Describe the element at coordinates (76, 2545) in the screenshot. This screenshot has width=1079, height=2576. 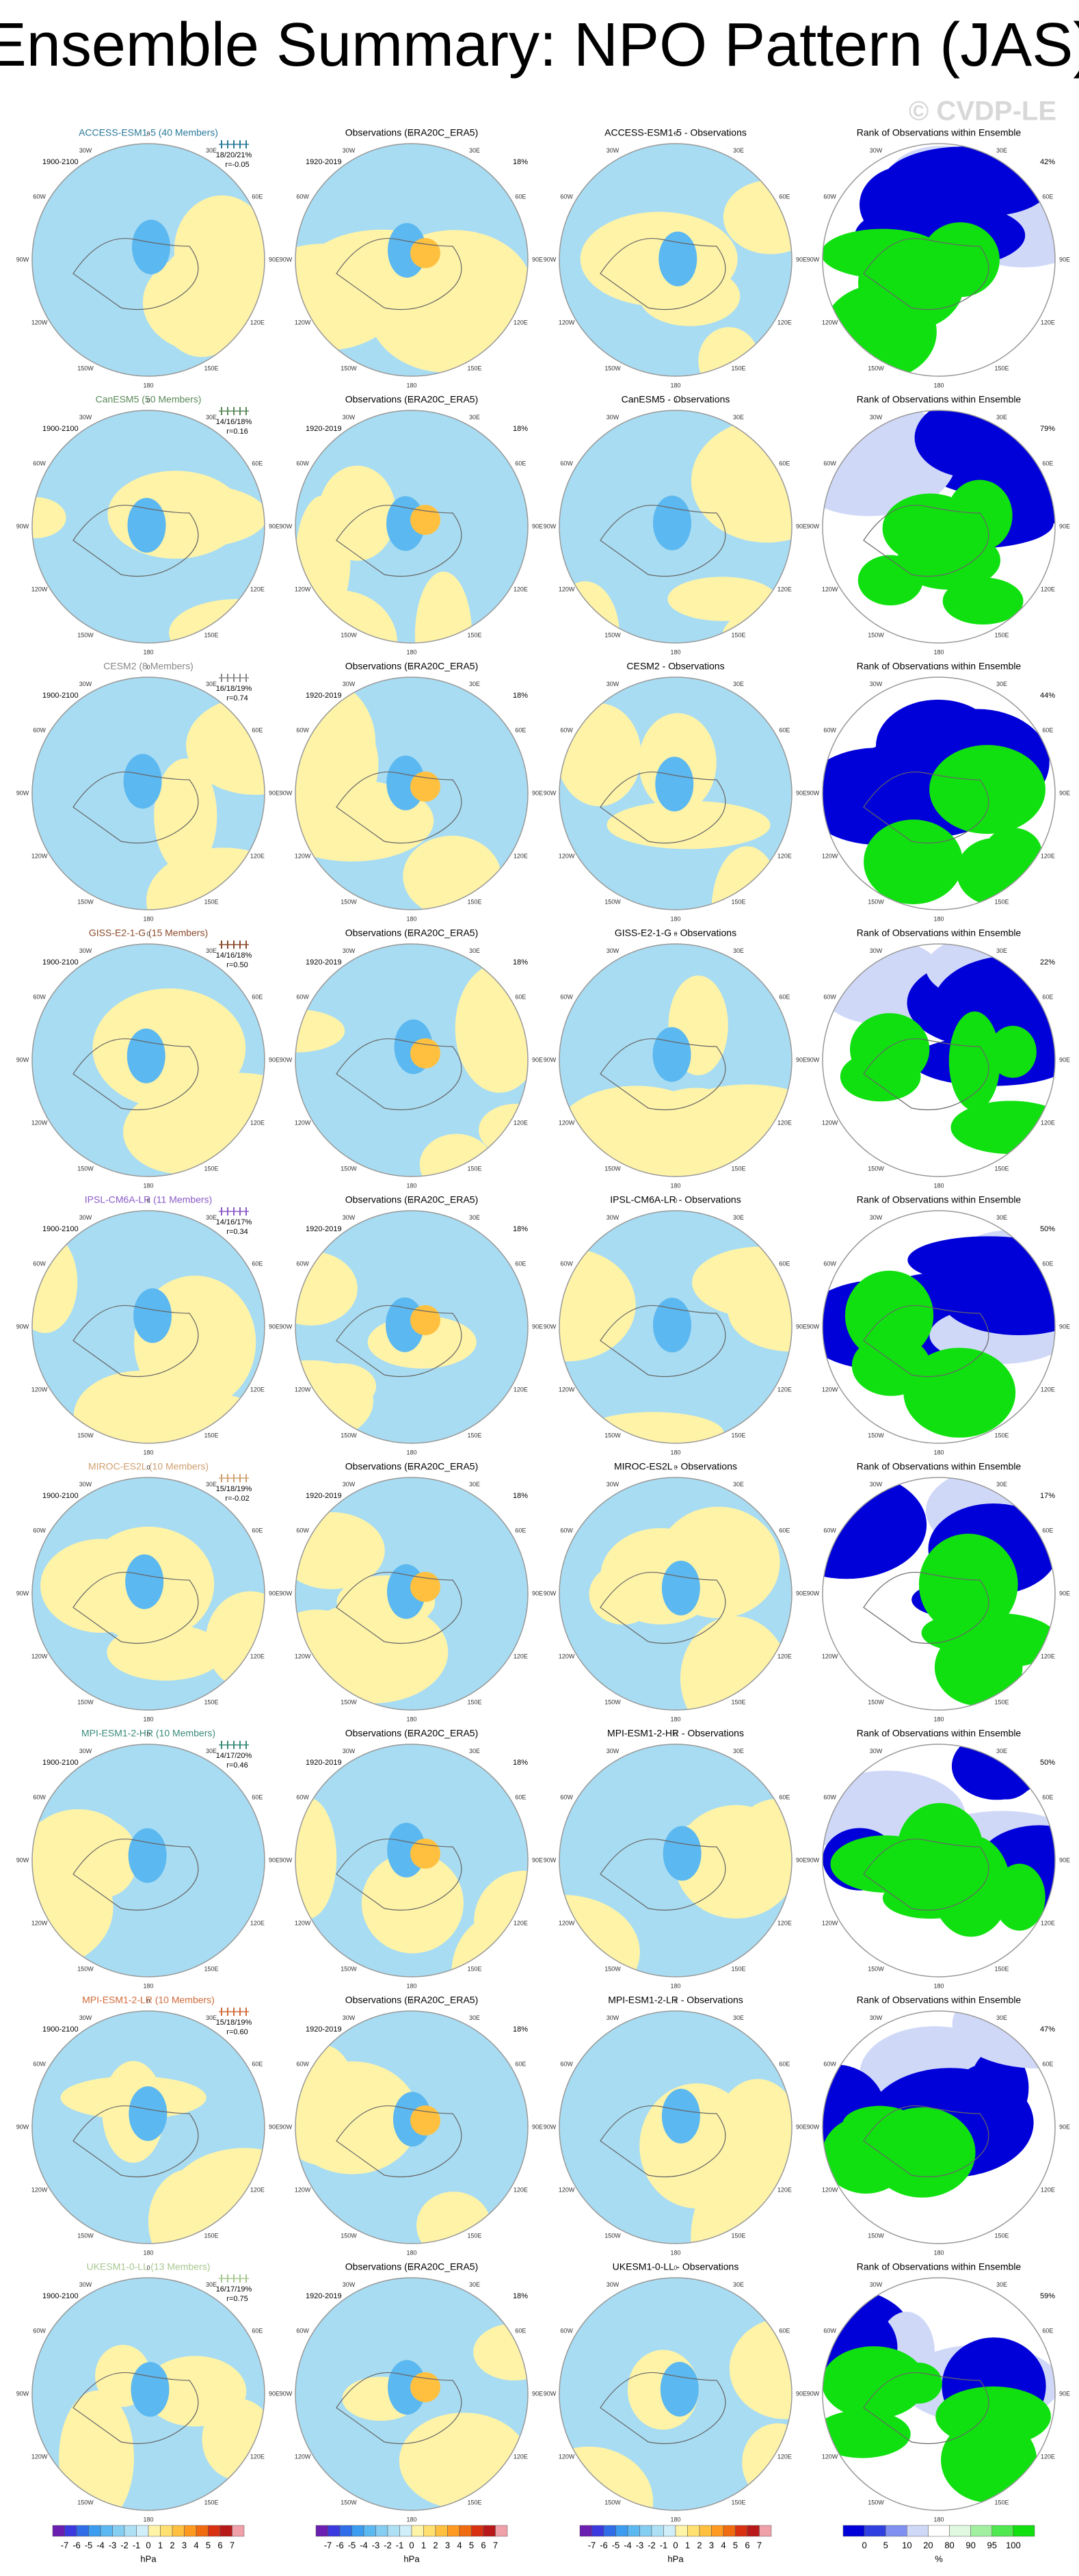
I see `colorbar-label: -6` at that location.